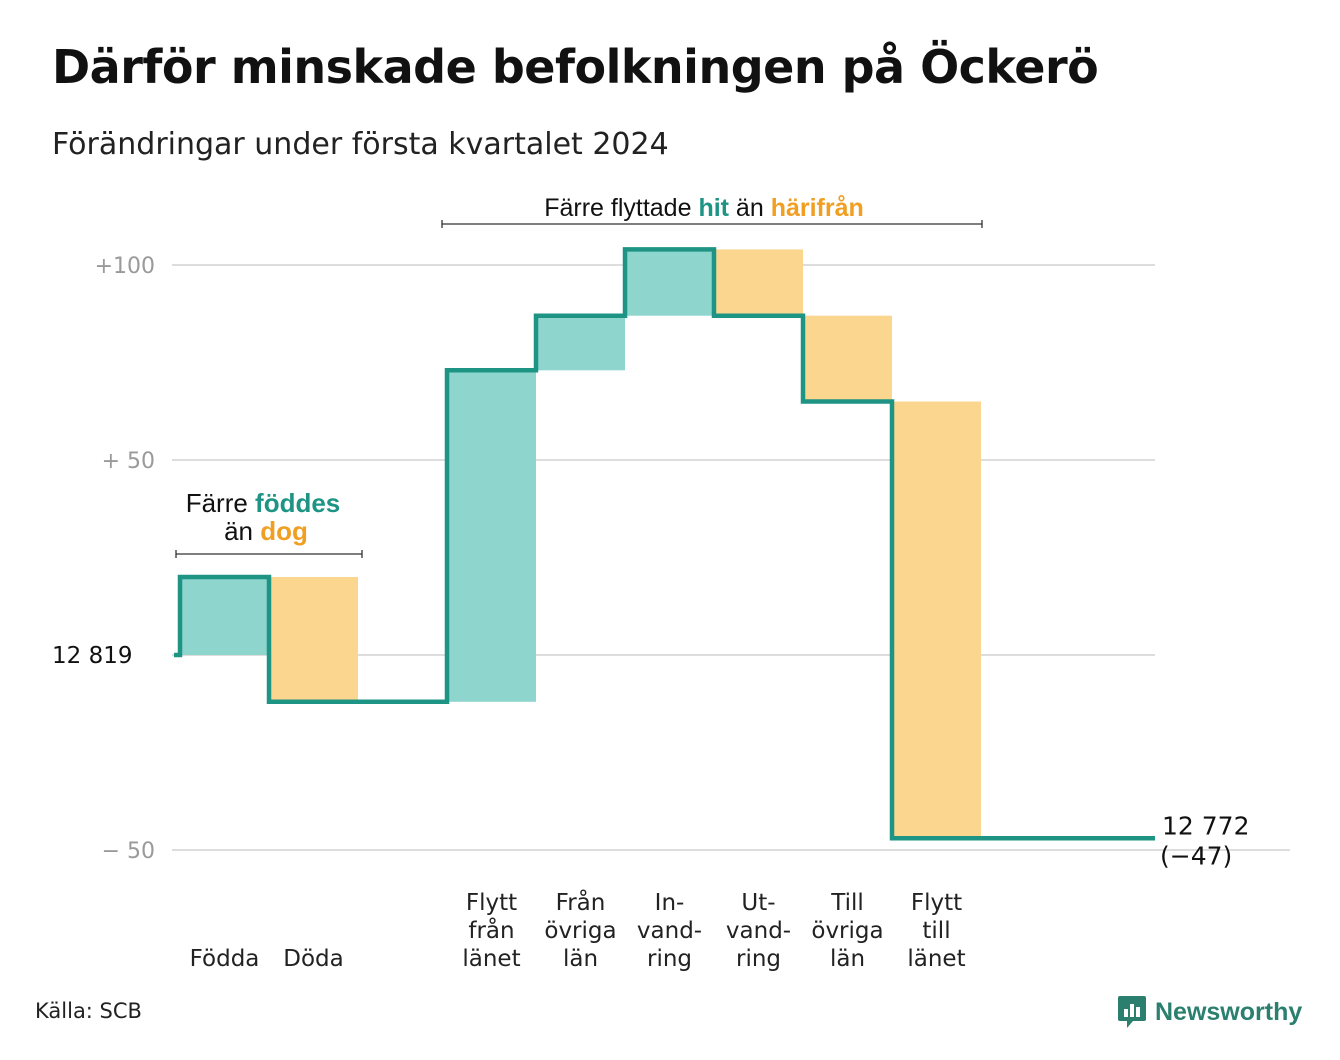 The width and height of the screenshot is (1340, 1060). What do you see at coordinates (313, 959) in the screenshot?
I see `category-label: Döda` at bounding box center [313, 959].